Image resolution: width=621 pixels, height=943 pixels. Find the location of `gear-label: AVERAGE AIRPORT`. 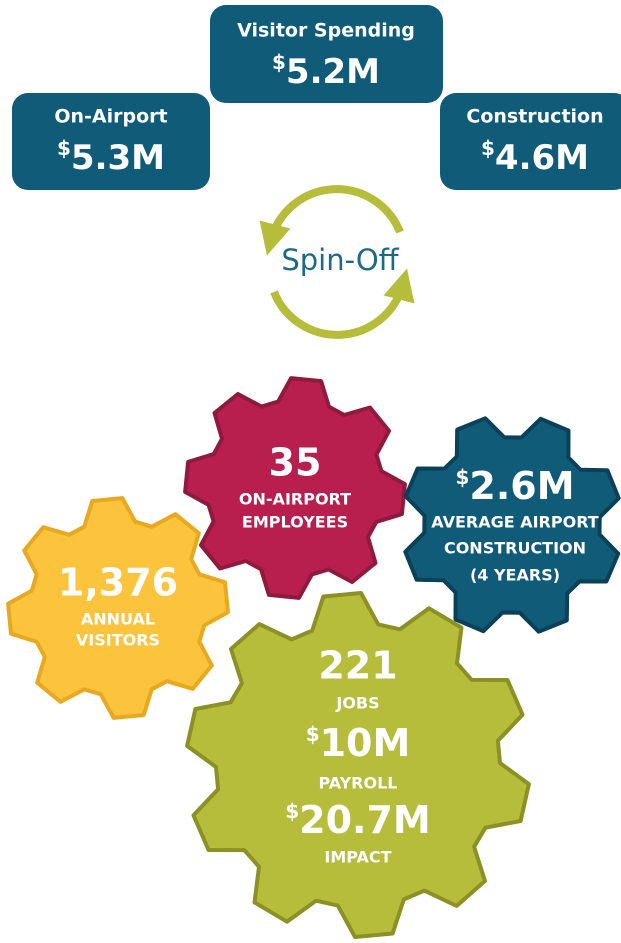

gear-label: AVERAGE AIRPORT is located at coordinates (515, 522).